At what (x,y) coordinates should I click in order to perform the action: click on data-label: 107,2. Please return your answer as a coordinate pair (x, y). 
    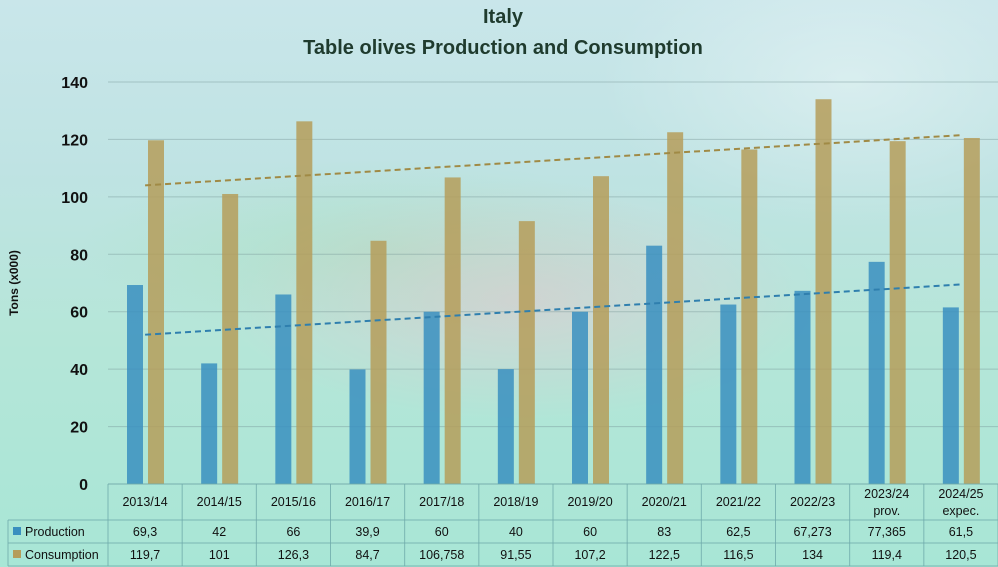
    Looking at the image, I should click on (589, 555).